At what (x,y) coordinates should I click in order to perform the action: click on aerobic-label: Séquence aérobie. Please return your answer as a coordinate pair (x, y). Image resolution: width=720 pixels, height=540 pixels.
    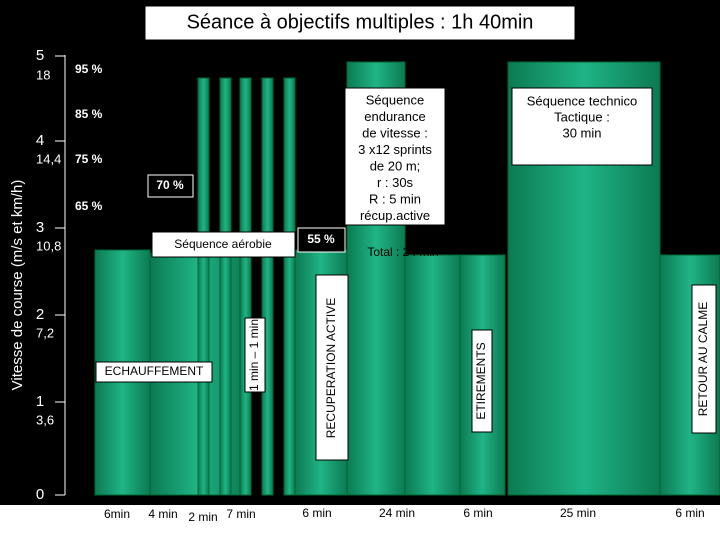
    Looking at the image, I should click on (223, 244).